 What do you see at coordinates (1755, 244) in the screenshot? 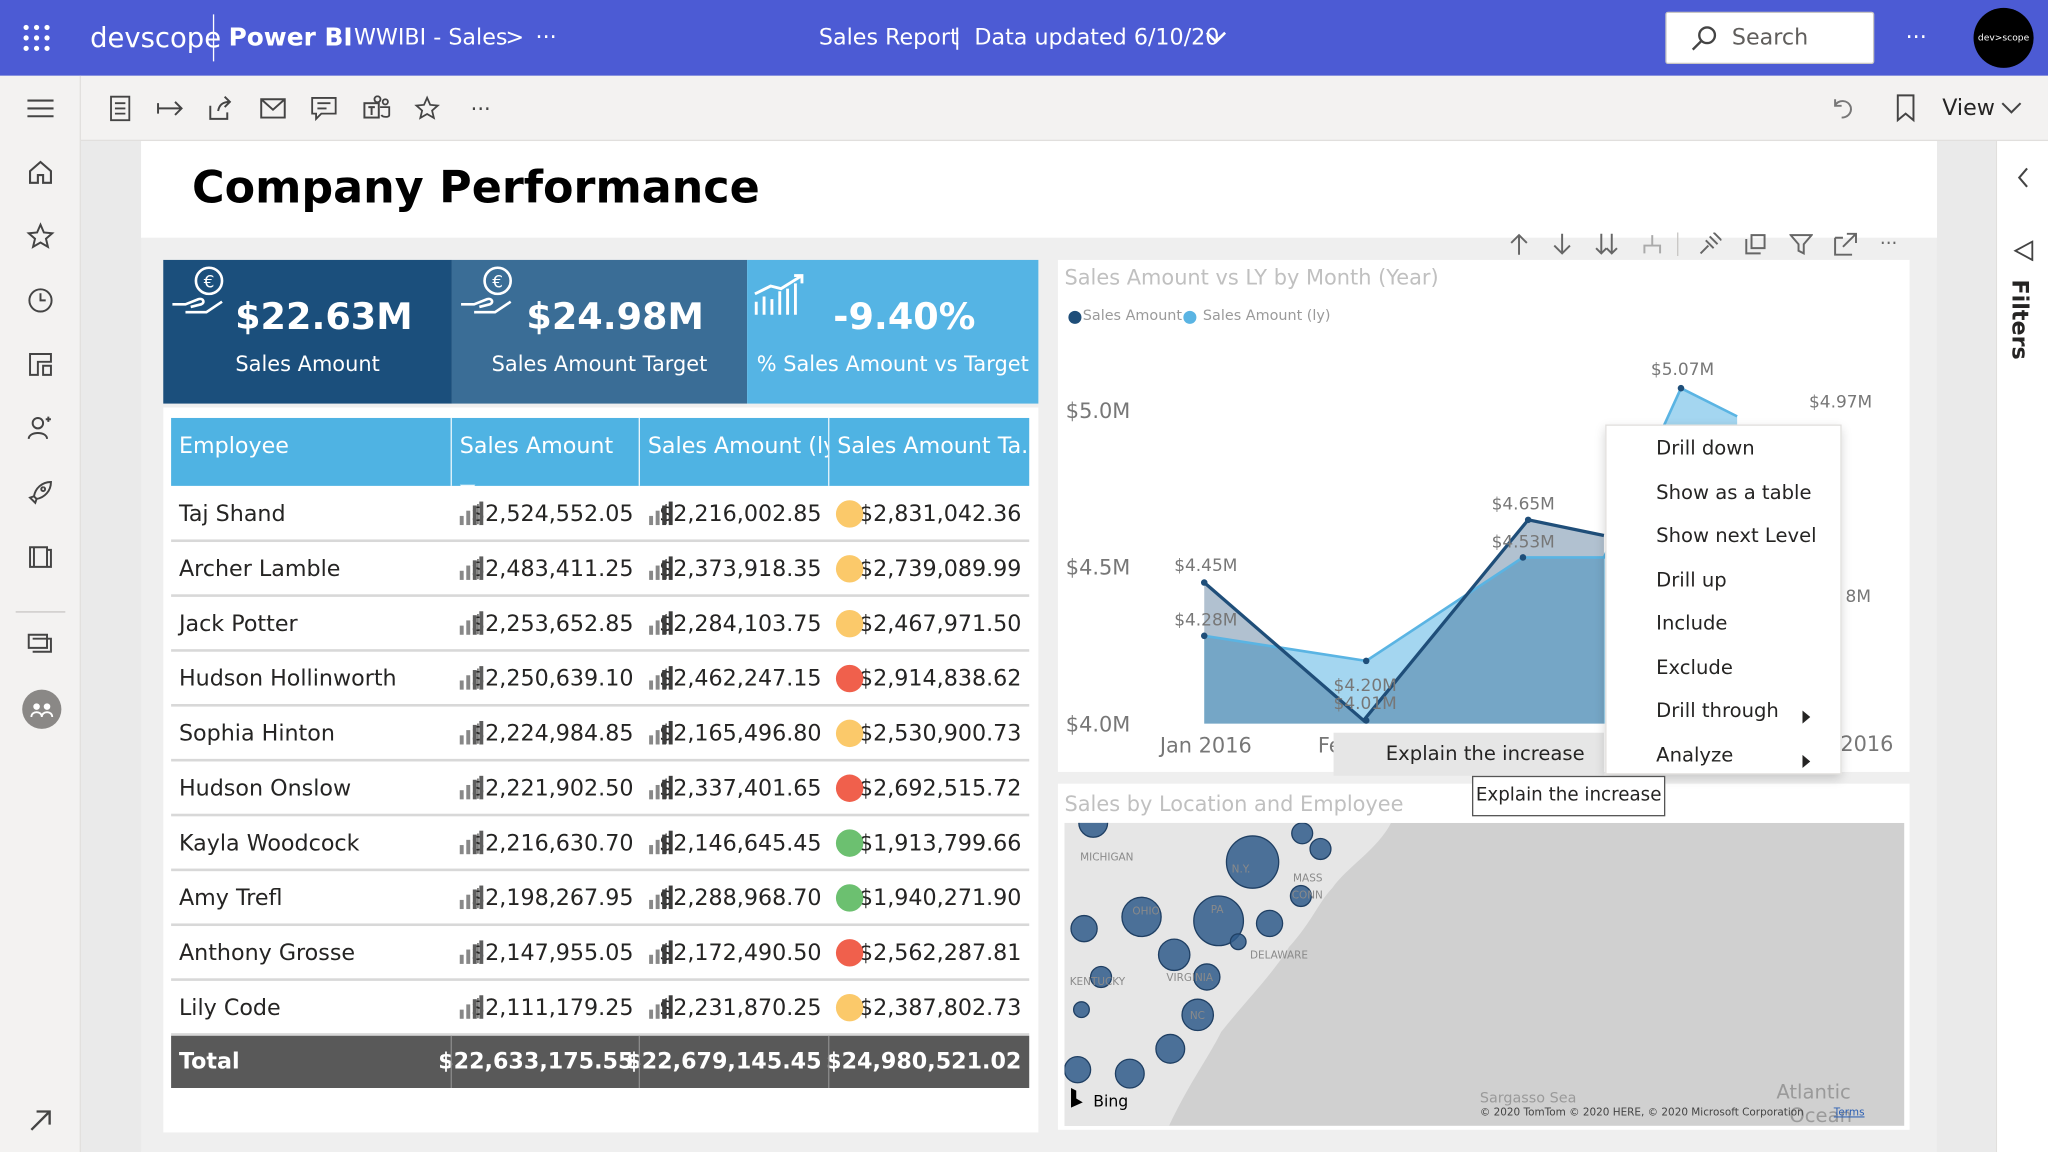
I see `copy-visual-icon` at bounding box center [1755, 244].